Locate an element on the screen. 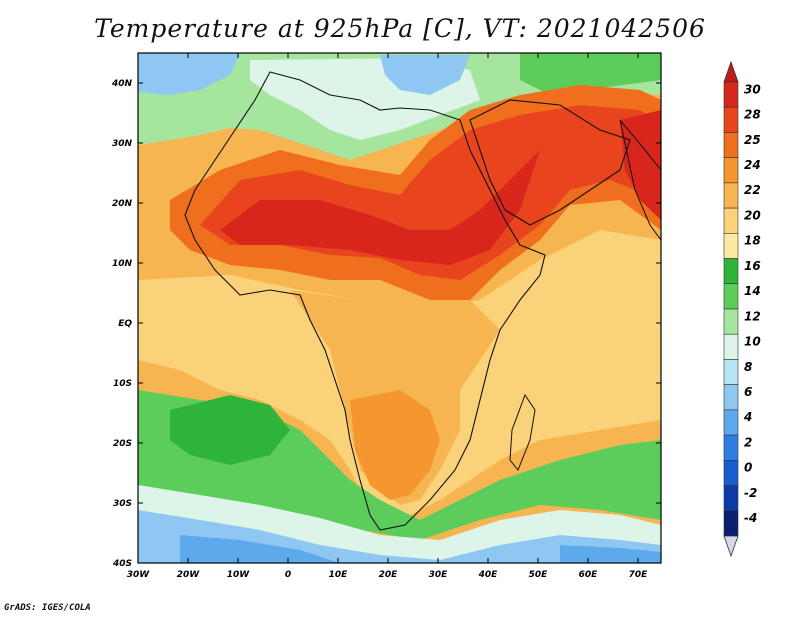 Image resolution: width=800 pixels, height=618 pixels. lon-tick-label: 20W is located at coordinates (189, 575).